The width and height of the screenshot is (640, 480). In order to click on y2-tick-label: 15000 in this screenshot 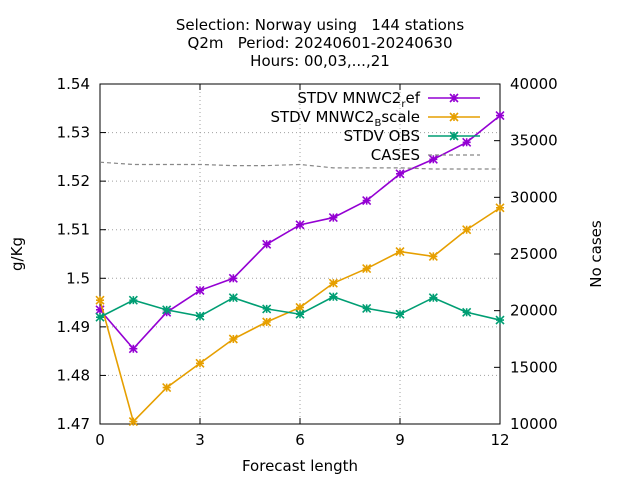, I will do `click(534, 367)`.